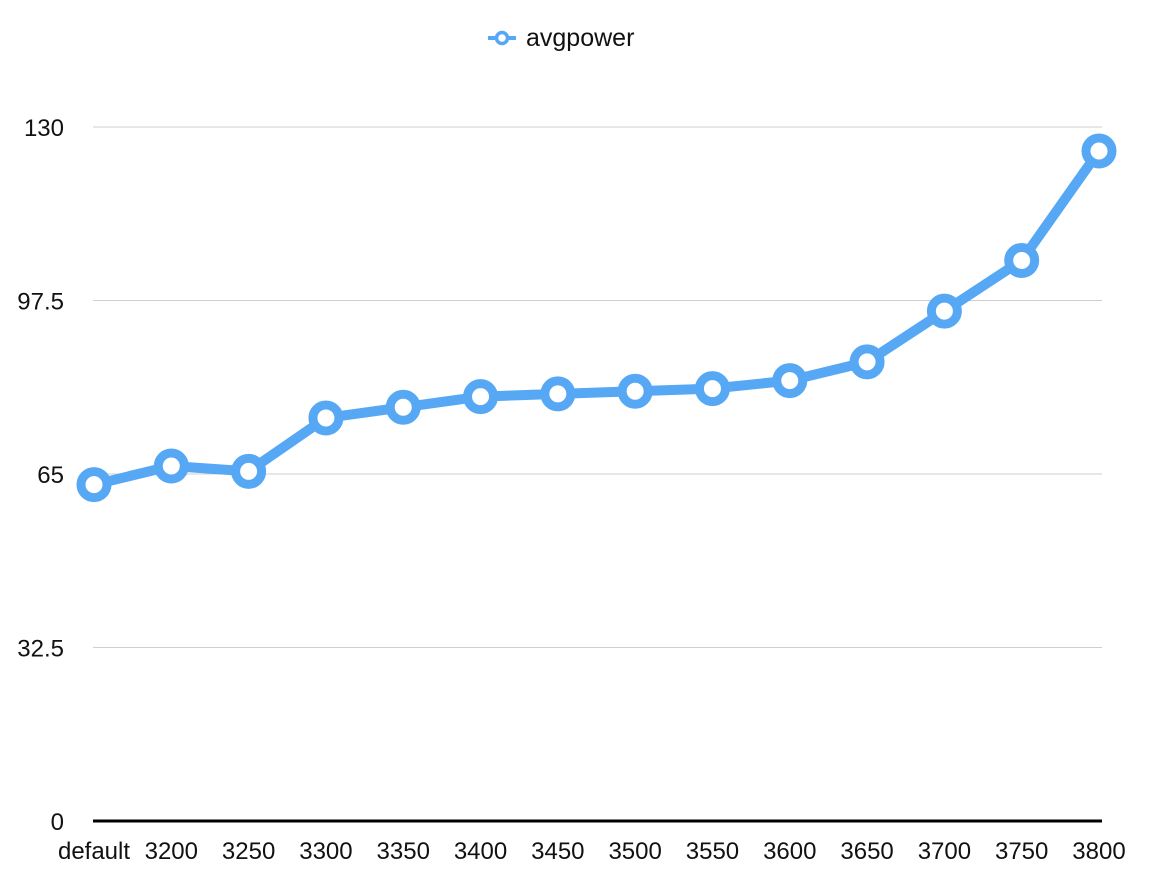  I want to click on legend-marker-icon, so click(502, 38).